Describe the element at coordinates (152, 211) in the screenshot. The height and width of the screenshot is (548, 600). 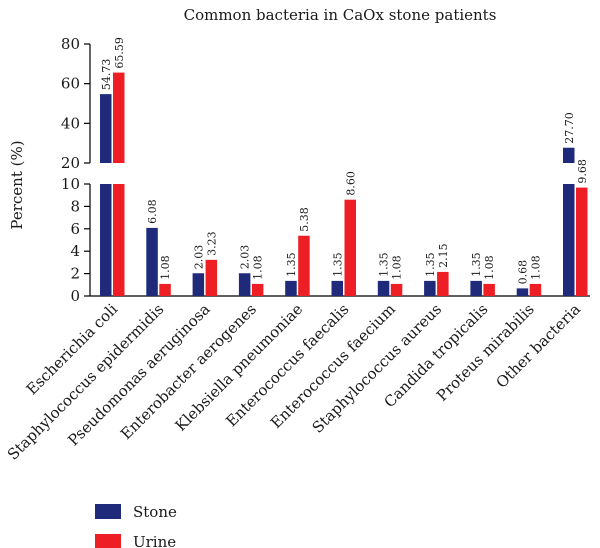
I see `value-label: 6.08` at that location.